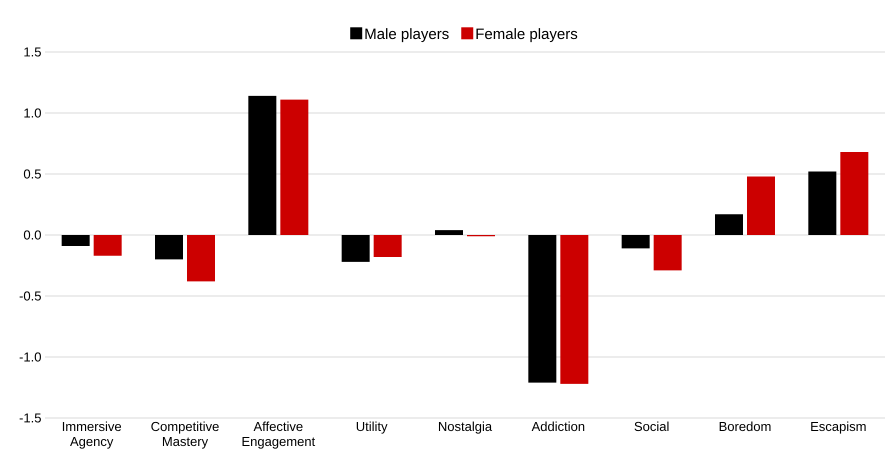  Describe the element at coordinates (465, 428) in the screenshot. I see `x-tick-label: Nostalgia` at that location.